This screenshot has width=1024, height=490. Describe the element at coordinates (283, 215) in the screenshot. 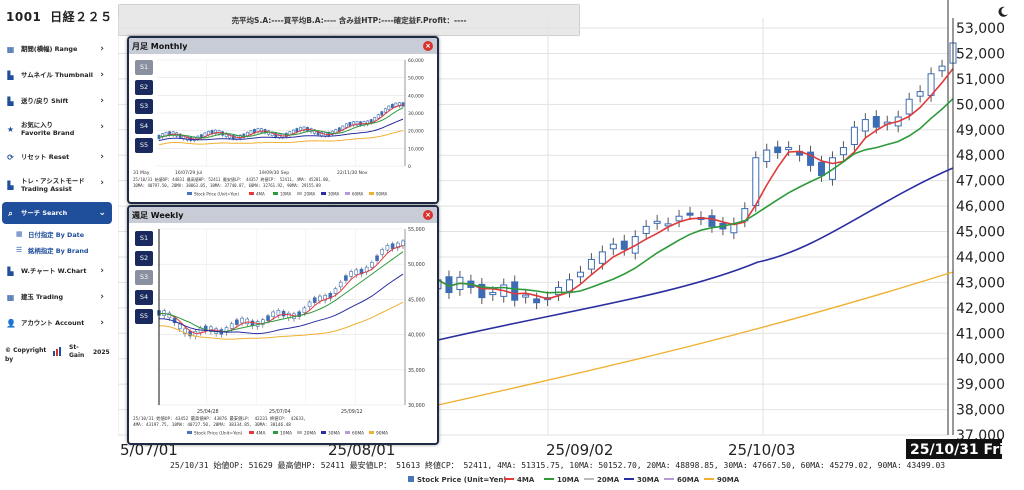

I see `weekly-panel-header: 週足 Weekly ×` at that location.